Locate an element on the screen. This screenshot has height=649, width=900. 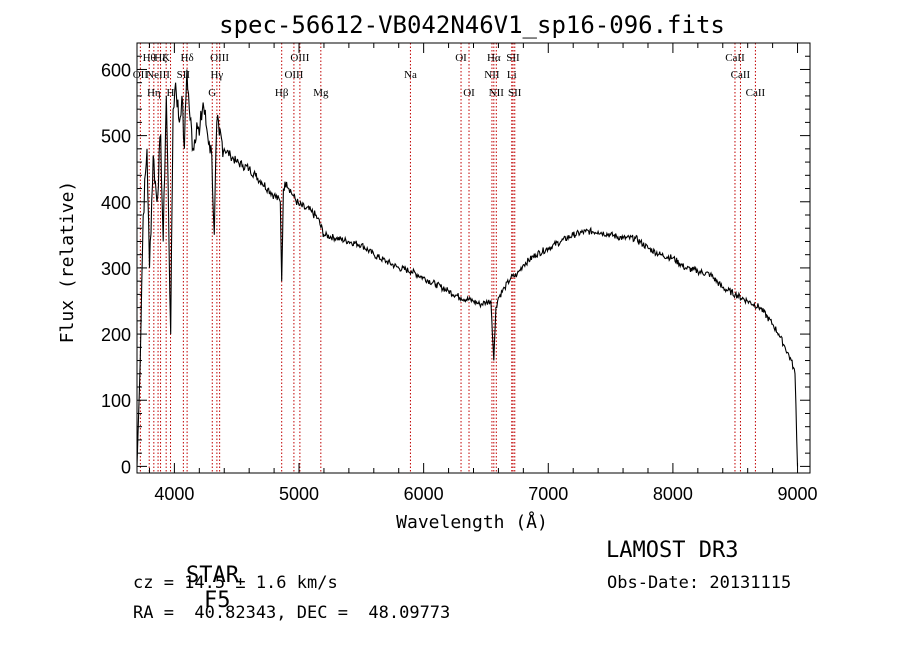
y-tick-label-3: 300 is located at coordinates (116, 269).